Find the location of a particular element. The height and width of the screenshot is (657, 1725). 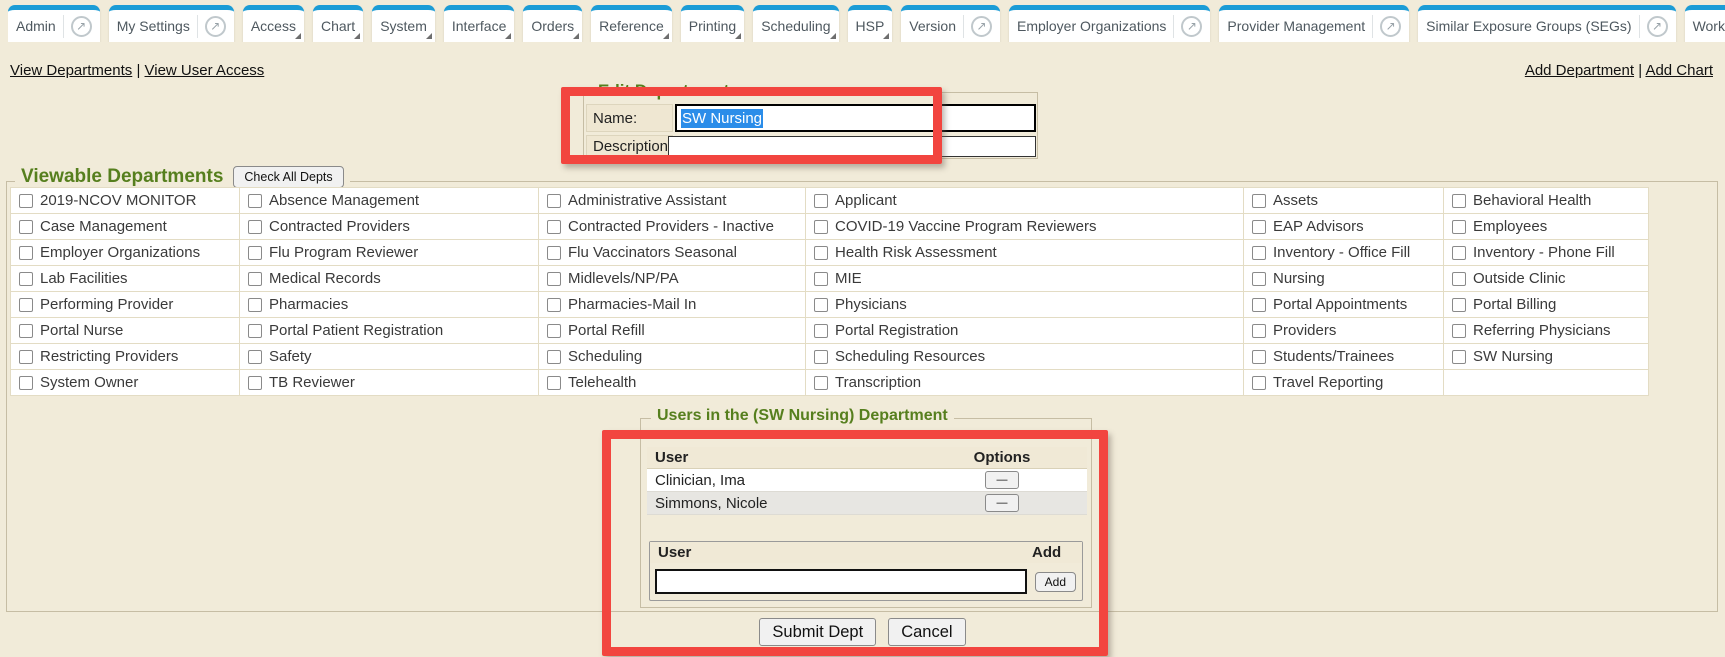

department-label: COVID-19 Vaccine Program Reviewers is located at coordinates (966, 226).